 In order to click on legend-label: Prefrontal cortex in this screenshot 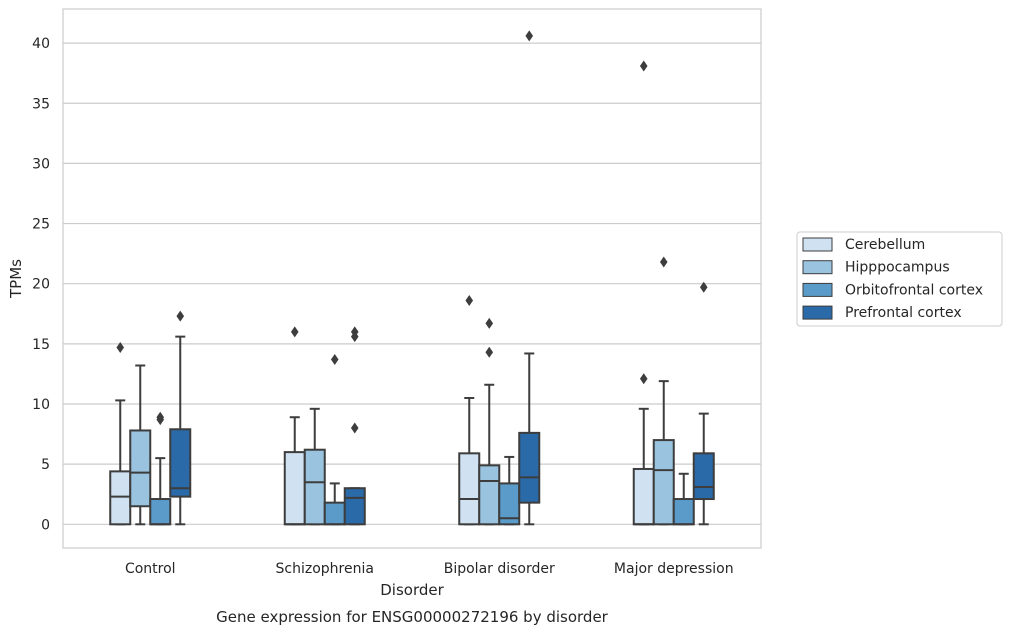, I will do `click(903, 313)`.